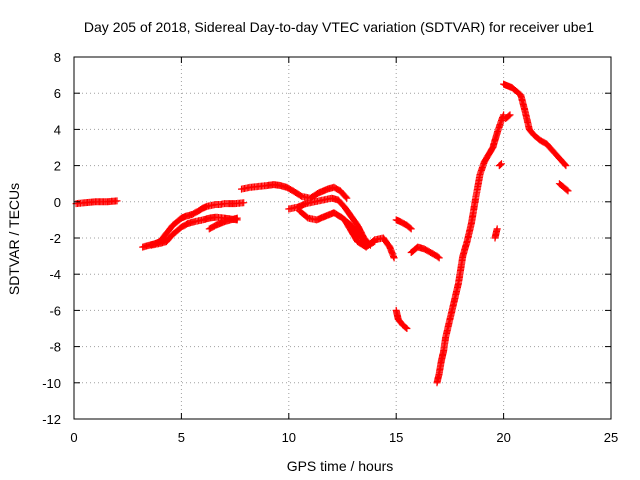  What do you see at coordinates (340, 466) in the screenshot?
I see `x-axis-title: GPS time / hours` at bounding box center [340, 466].